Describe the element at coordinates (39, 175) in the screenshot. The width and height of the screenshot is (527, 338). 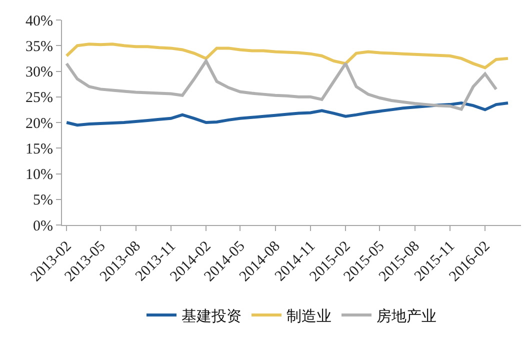
I see `y-tick-label: 10%` at that location.